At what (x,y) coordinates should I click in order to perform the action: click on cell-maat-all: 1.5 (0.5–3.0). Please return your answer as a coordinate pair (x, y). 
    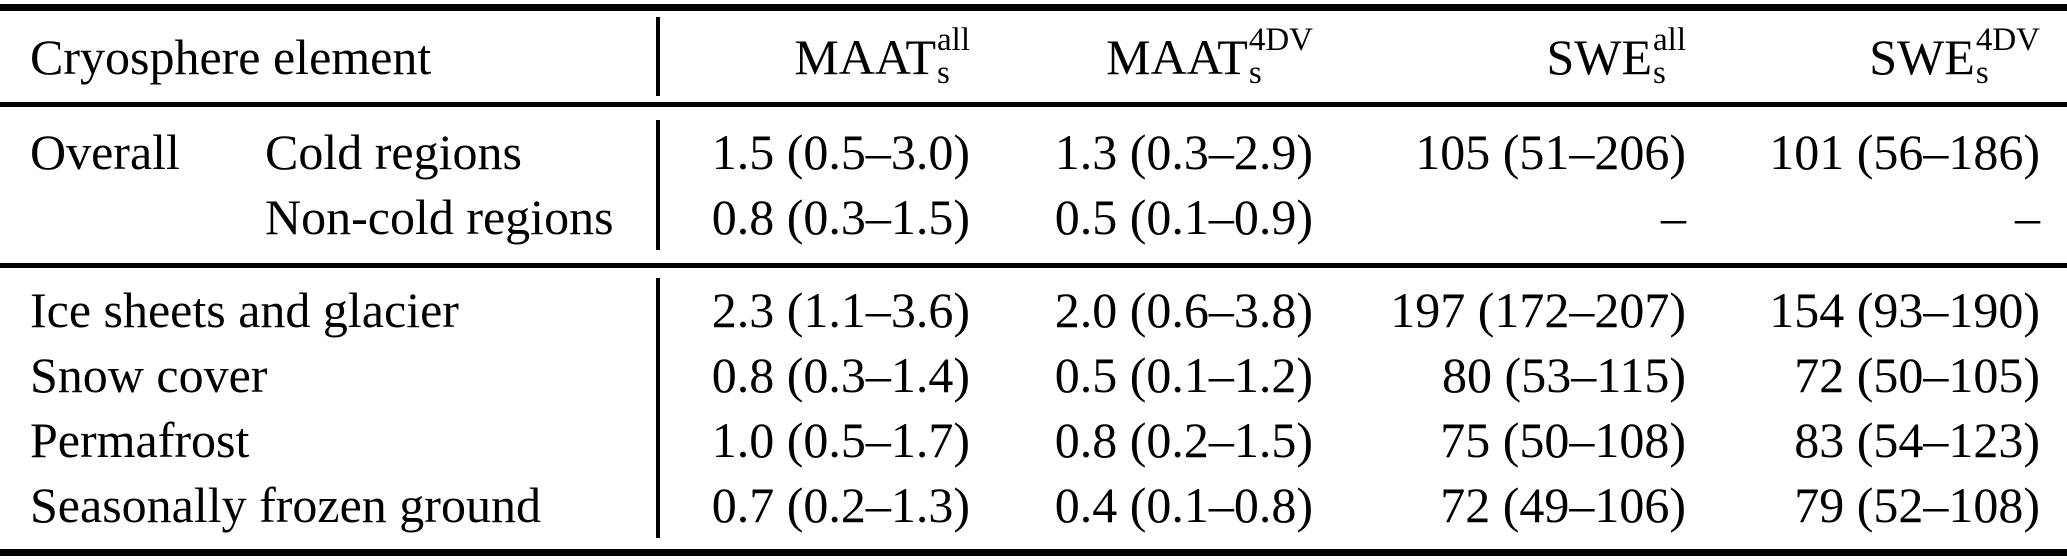
    Looking at the image, I should click on (840, 152).